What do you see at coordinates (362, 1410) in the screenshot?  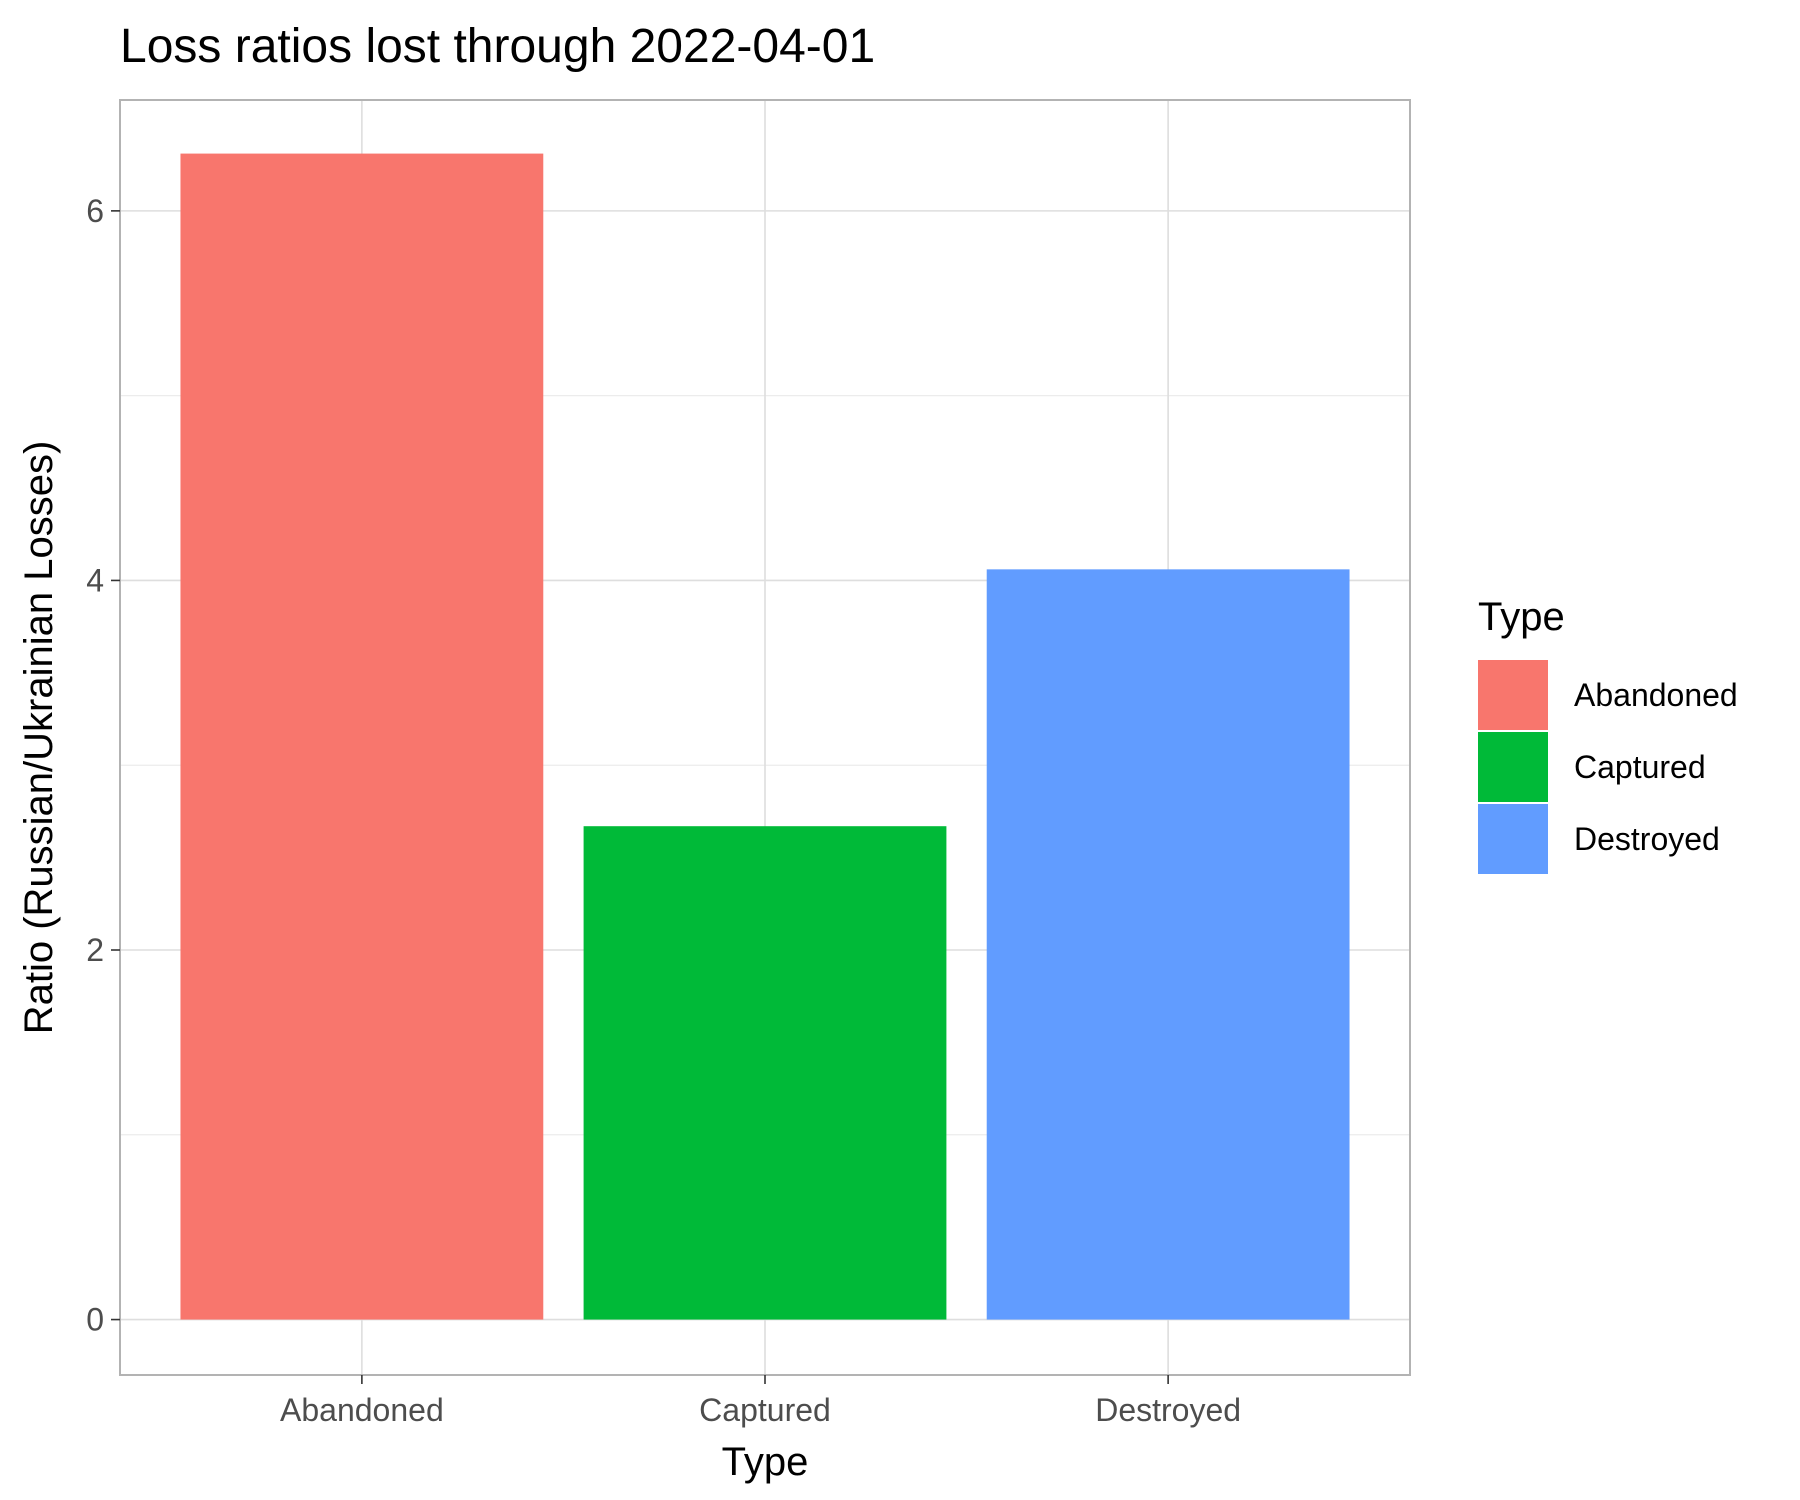 I see `x-tick-label: Abandoned` at bounding box center [362, 1410].